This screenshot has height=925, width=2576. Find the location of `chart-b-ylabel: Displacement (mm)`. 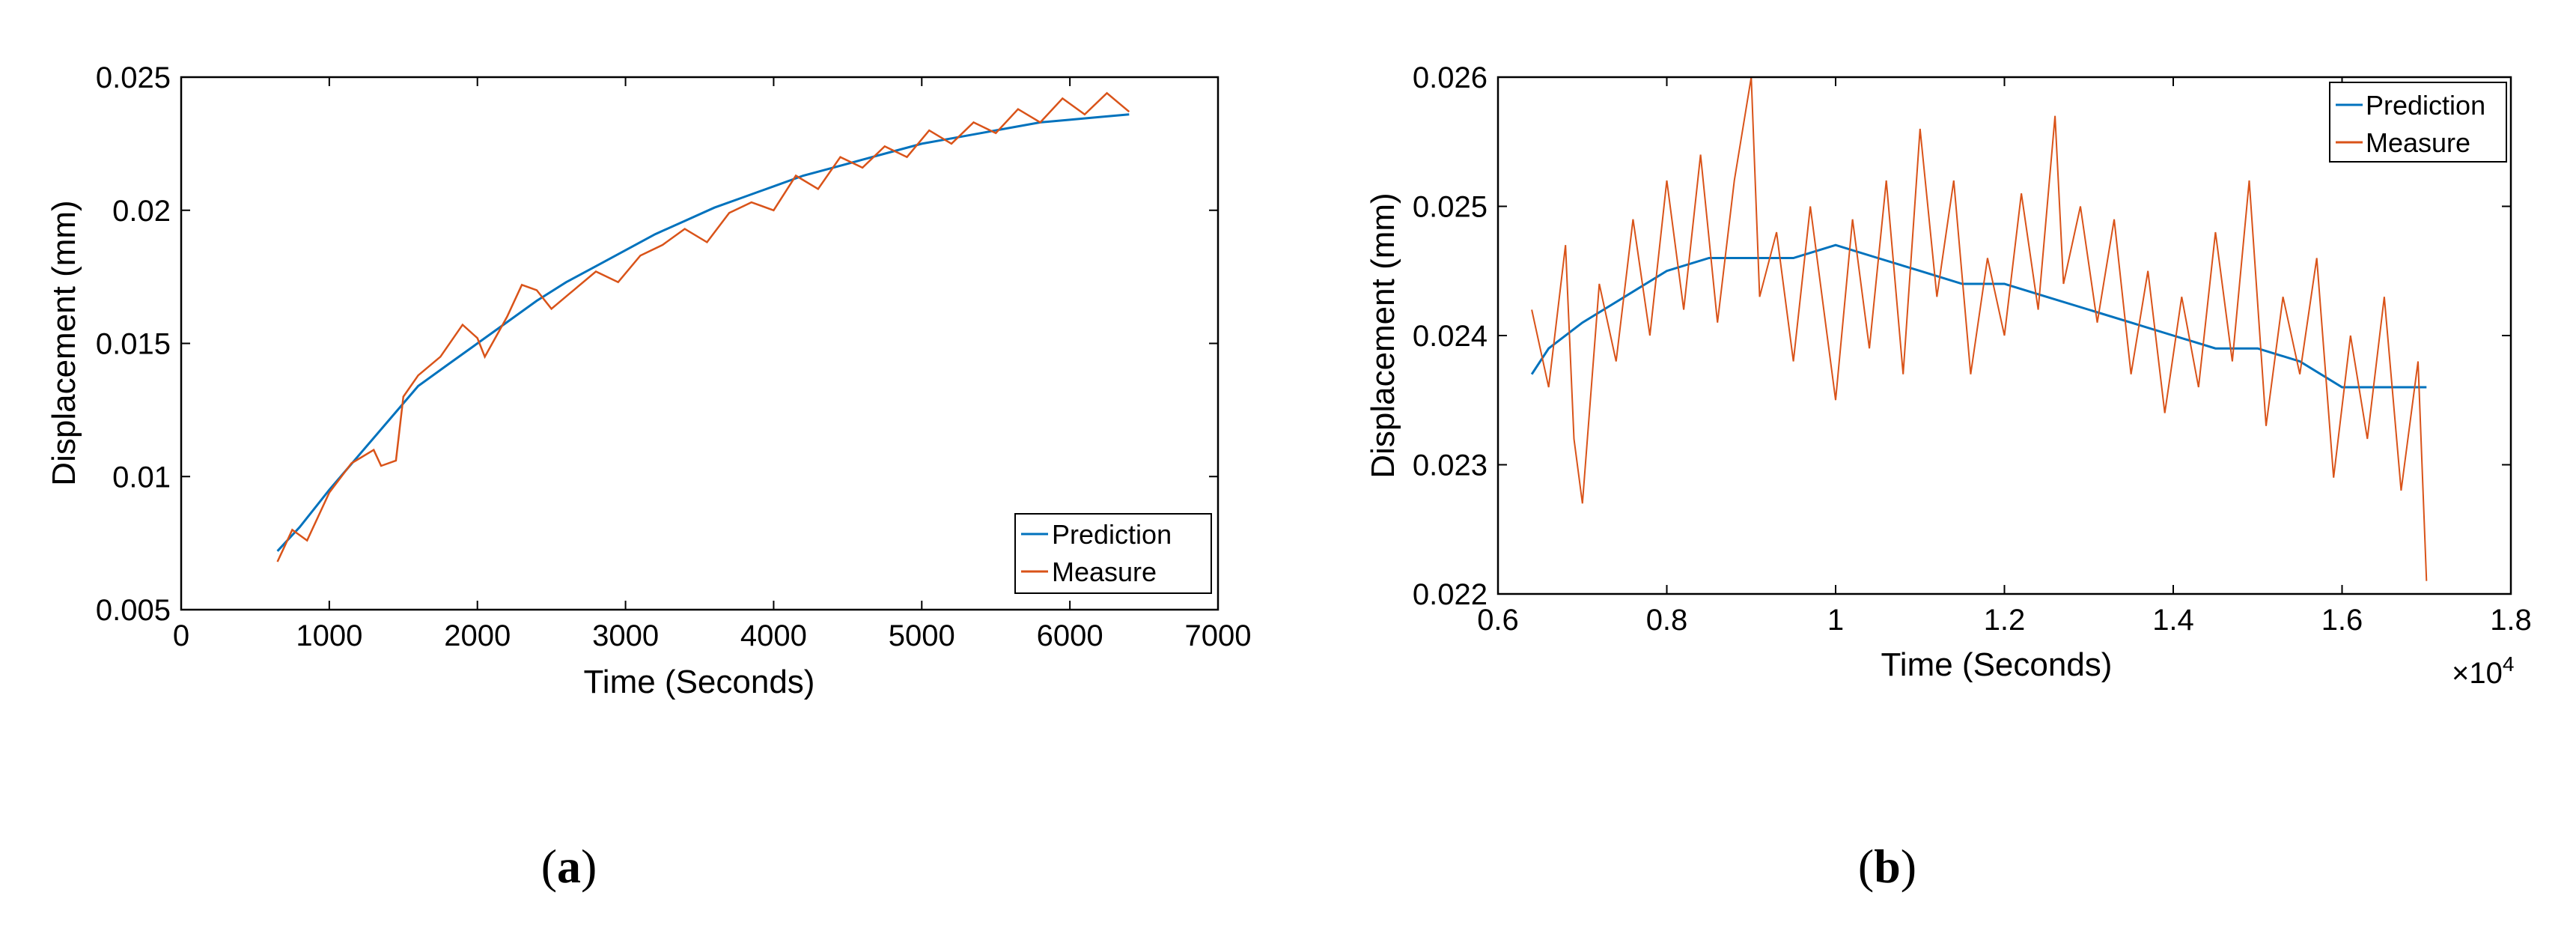

chart-b-ylabel: Displacement (mm) is located at coordinates (1383, 335).